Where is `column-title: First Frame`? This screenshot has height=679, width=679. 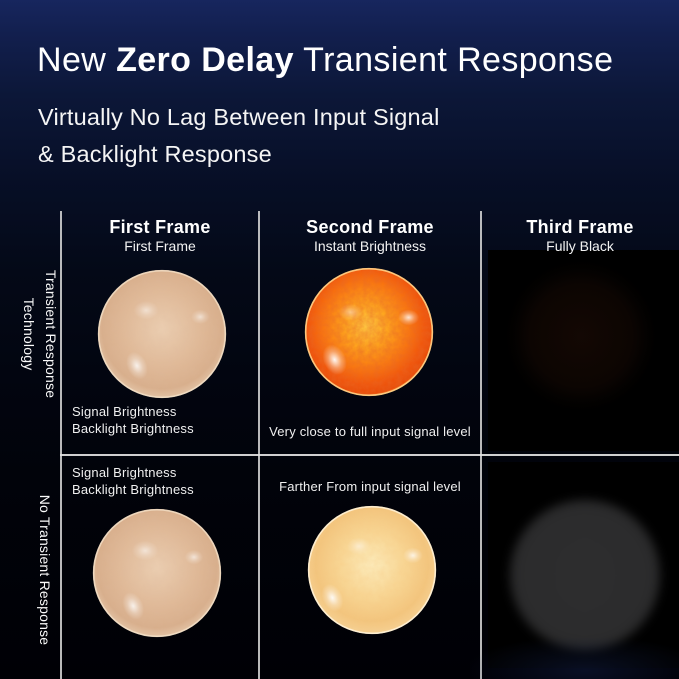 column-title: First Frame is located at coordinates (160, 227).